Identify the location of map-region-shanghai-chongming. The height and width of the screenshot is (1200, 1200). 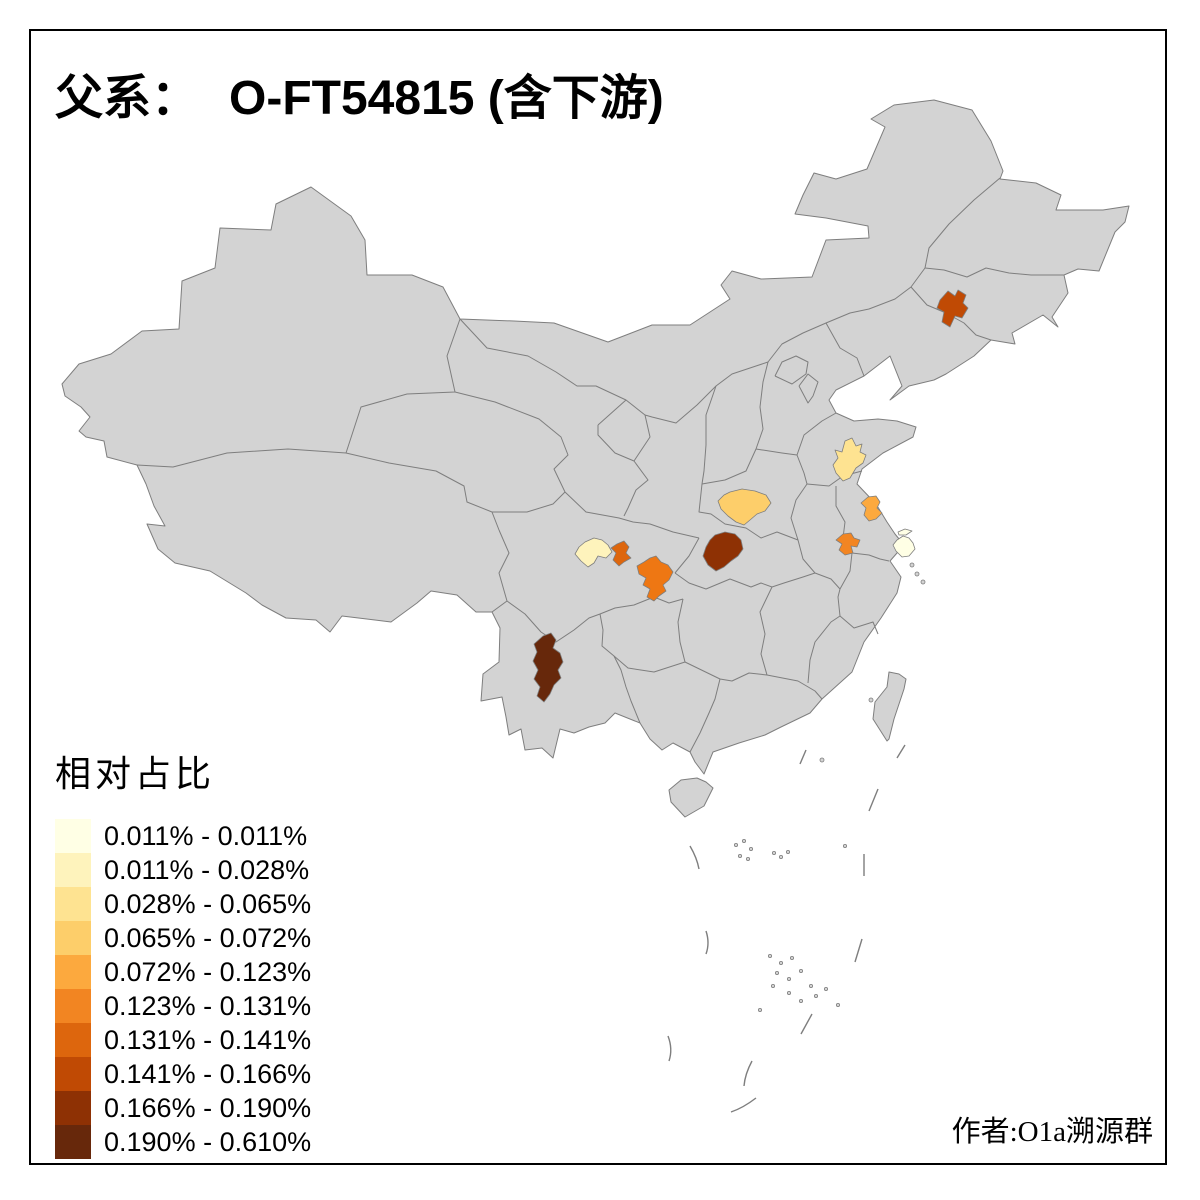
(905, 532).